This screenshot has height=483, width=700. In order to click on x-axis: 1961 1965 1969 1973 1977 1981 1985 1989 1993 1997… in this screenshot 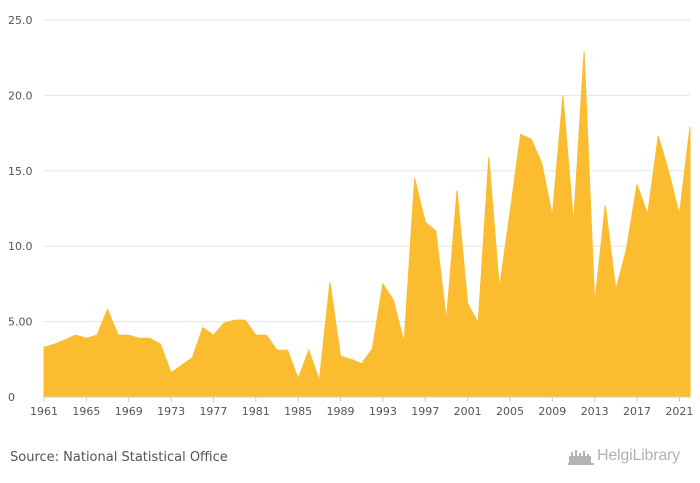, I will do `click(361, 407)`.